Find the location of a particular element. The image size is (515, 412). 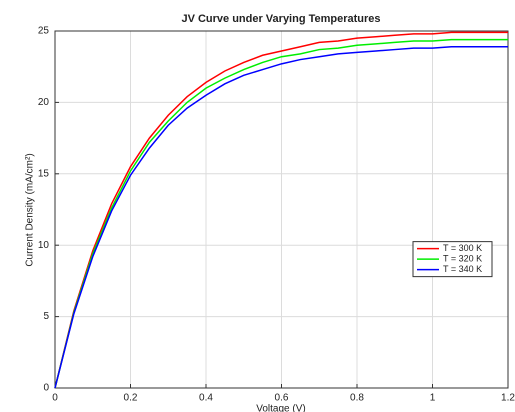

y-axis-label: Current Density (mA/cm²) is located at coordinates (30, 209).